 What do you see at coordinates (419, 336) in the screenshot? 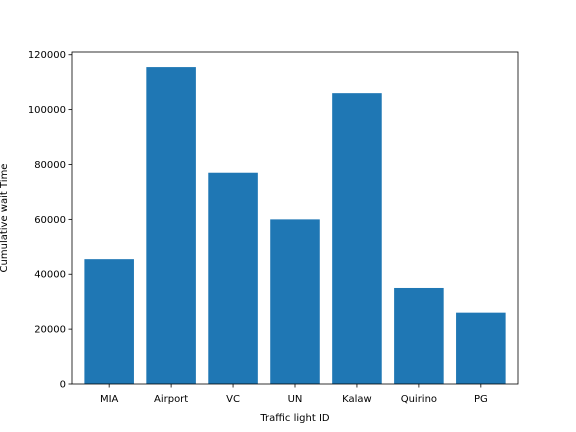
I see `bar-quirino` at bounding box center [419, 336].